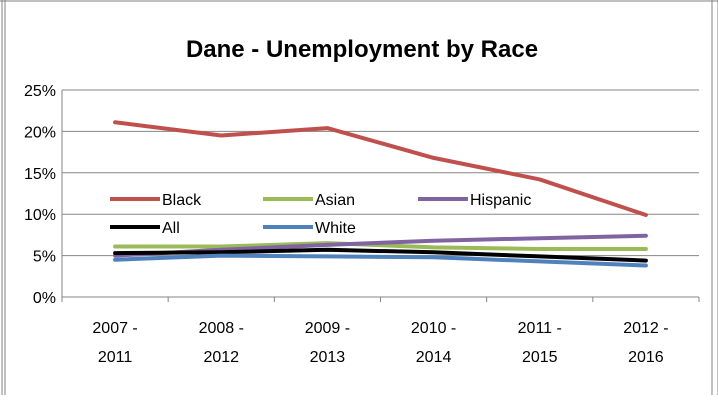 Image resolution: width=718 pixels, height=400 pixels. I want to click on legend-label-black: Black, so click(182, 200).